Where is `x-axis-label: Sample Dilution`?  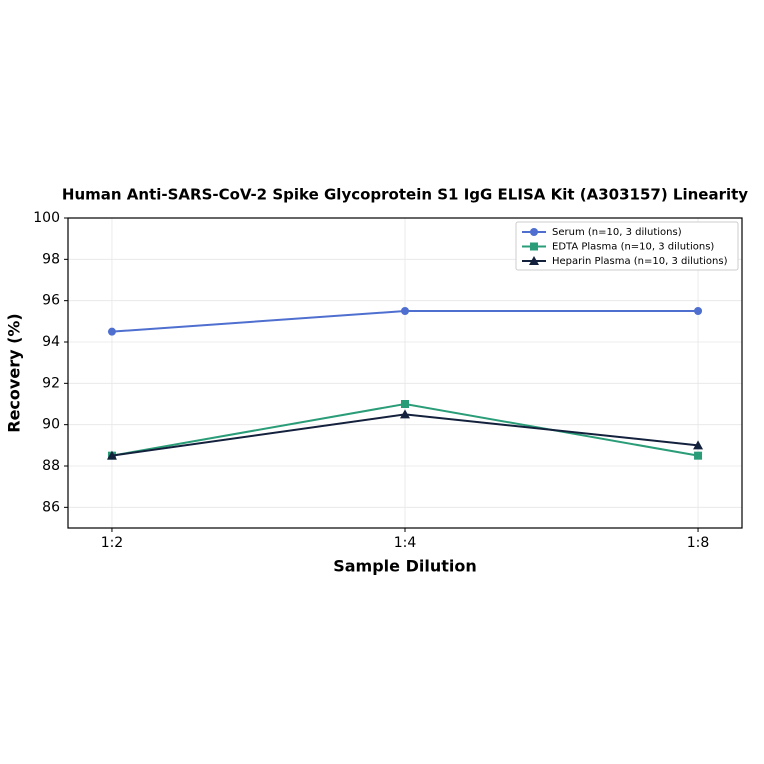 x-axis-label: Sample Dilution is located at coordinates (405, 566).